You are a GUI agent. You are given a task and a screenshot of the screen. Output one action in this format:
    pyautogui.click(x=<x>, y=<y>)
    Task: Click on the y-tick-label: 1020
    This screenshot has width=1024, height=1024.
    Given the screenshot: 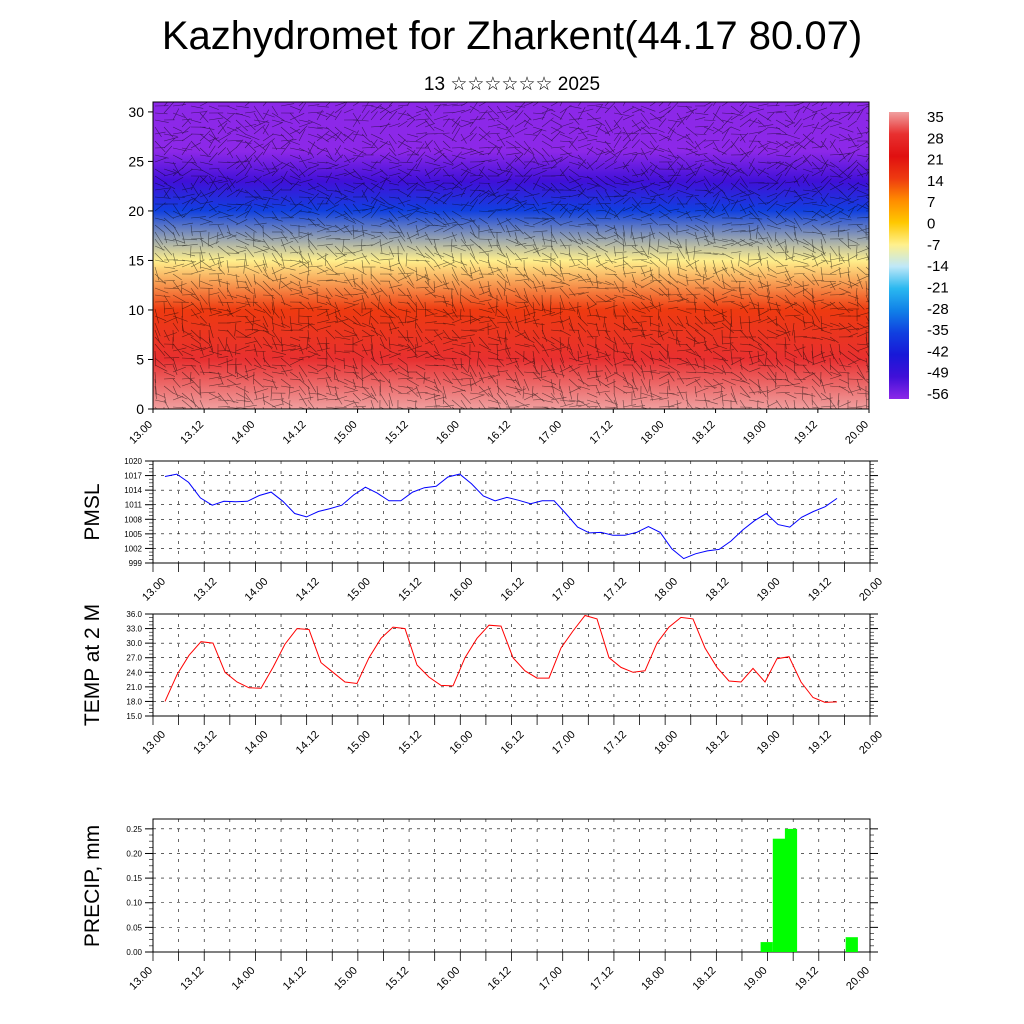 What is the action you would take?
    pyautogui.click(x=133, y=461)
    